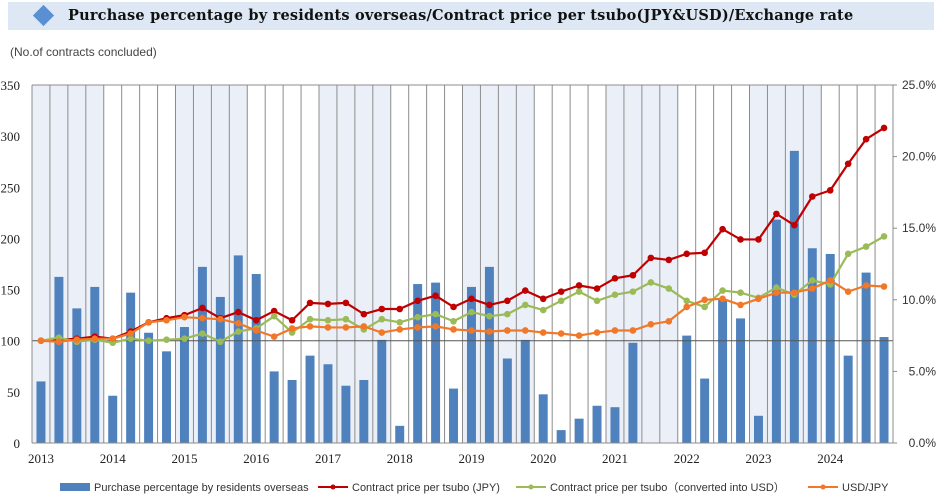 This screenshot has width=940, height=497. I want to click on legend-swatch-marker, so click(531, 487).